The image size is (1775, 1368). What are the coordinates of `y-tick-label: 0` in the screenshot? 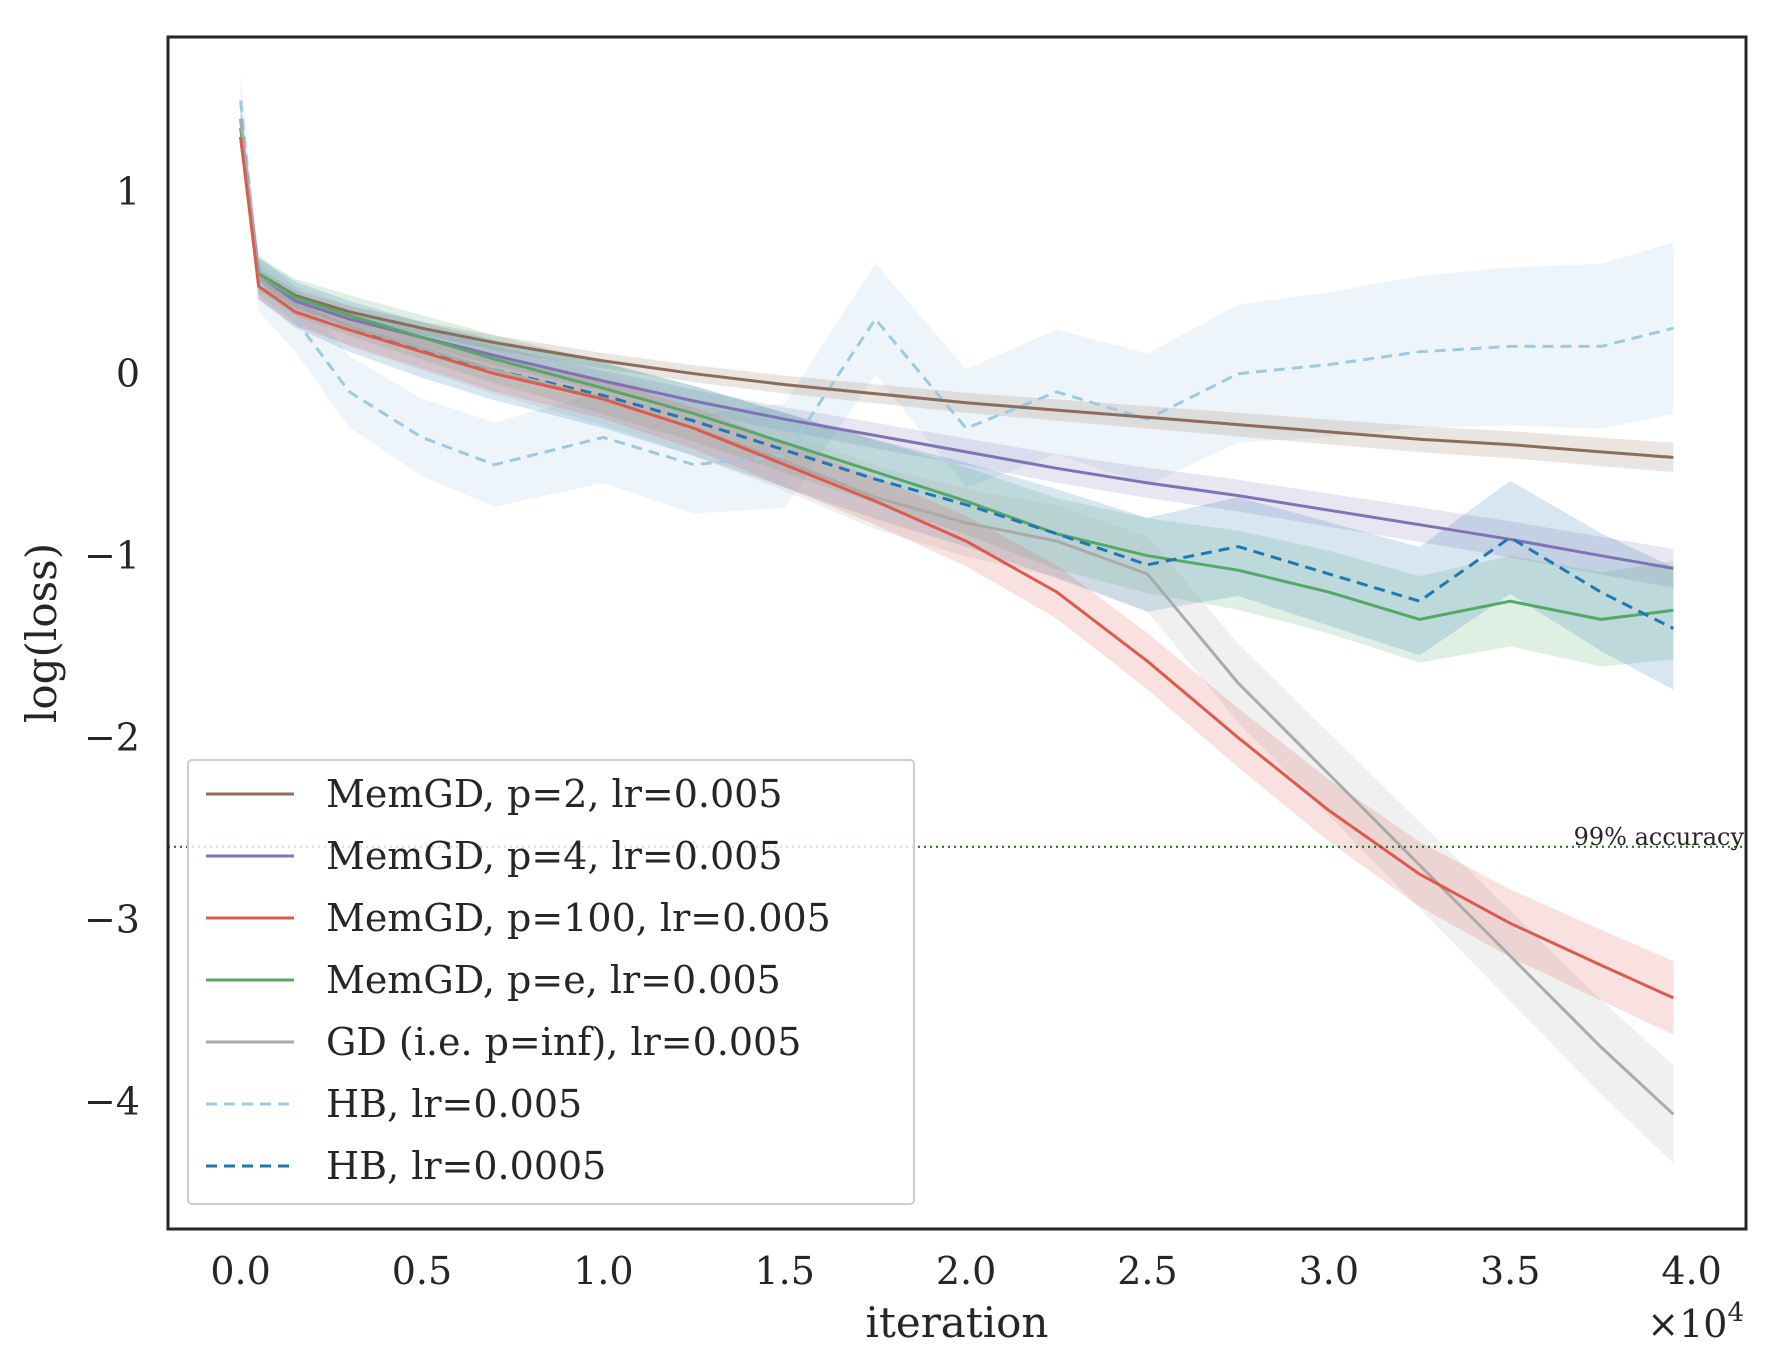 It's located at (128, 374).